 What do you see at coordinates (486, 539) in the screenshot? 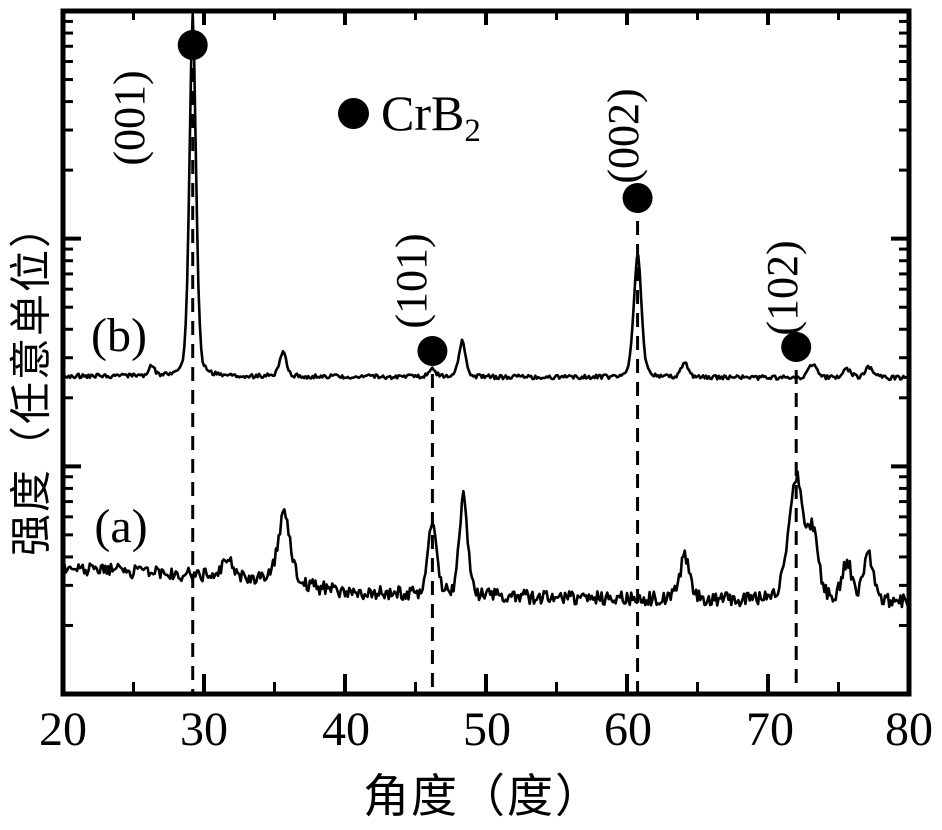
I see `curve-a` at bounding box center [486, 539].